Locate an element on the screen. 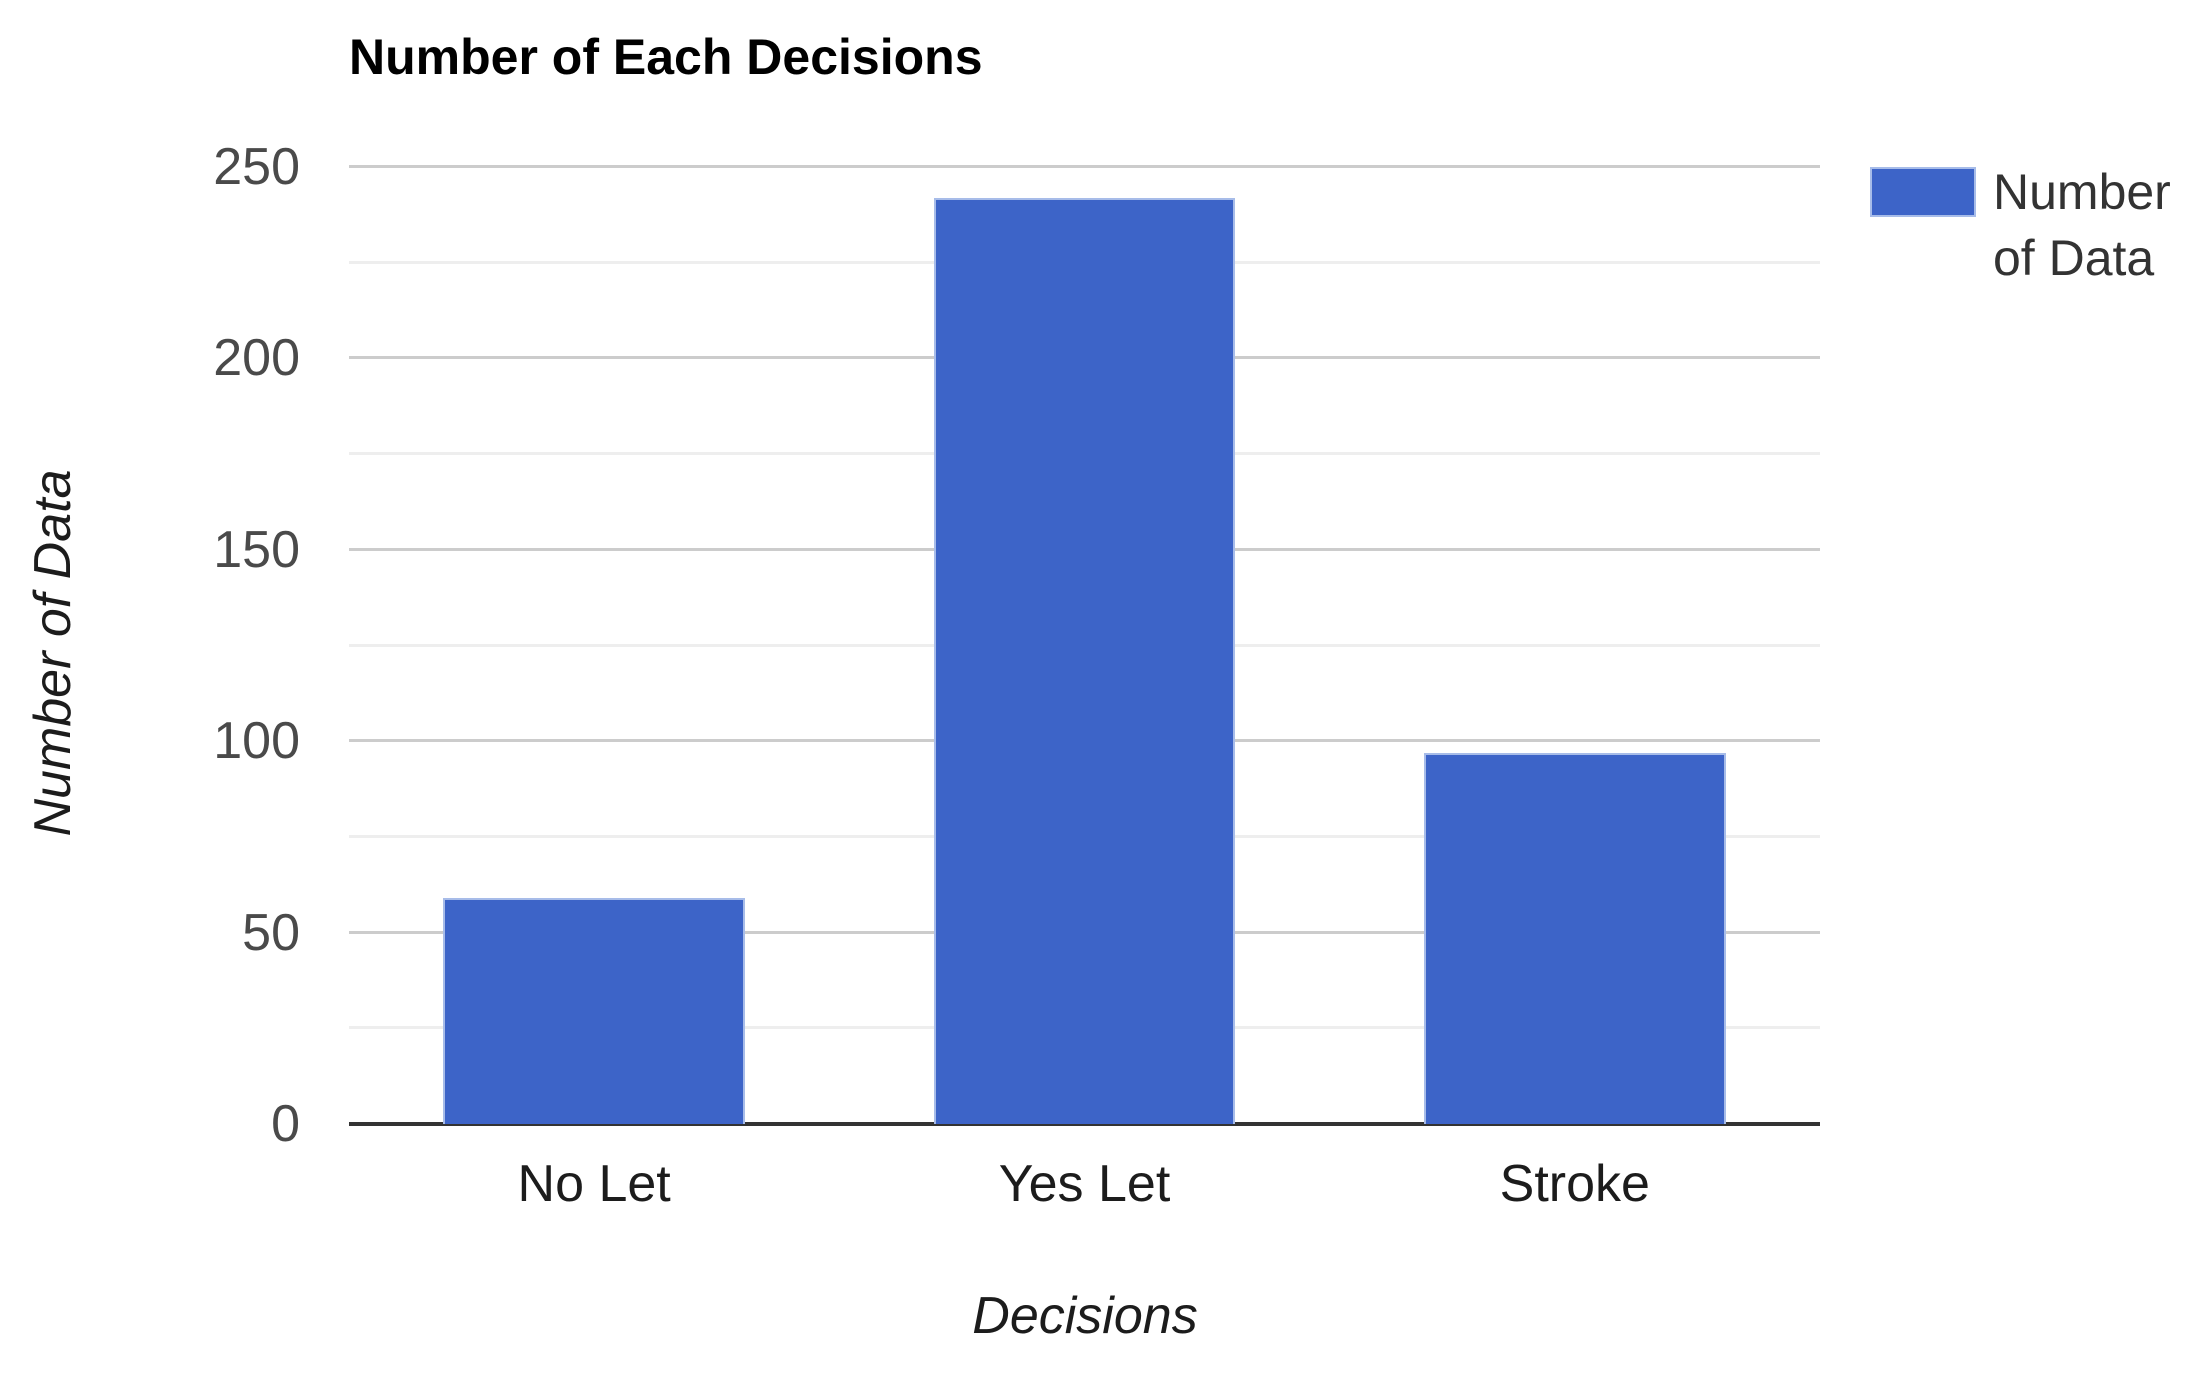  x-axis-title: Decisions is located at coordinates (1085, 1316).